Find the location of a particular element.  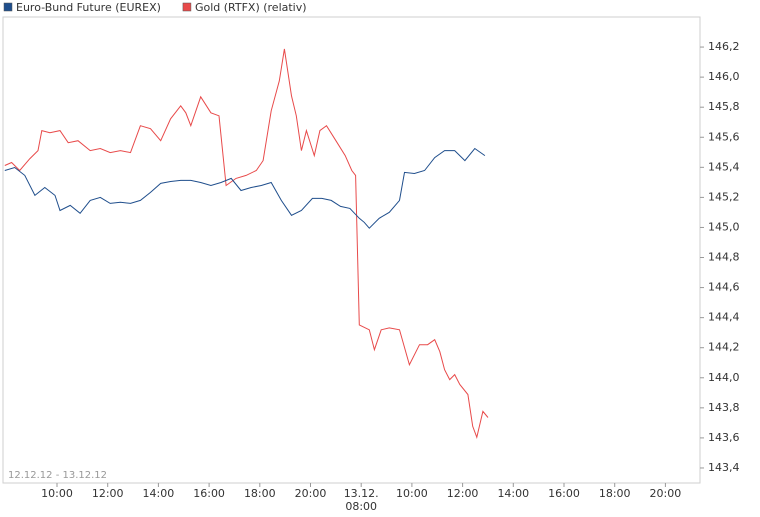

y-tick-label: 145,2 is located at coordinates (724, 196).